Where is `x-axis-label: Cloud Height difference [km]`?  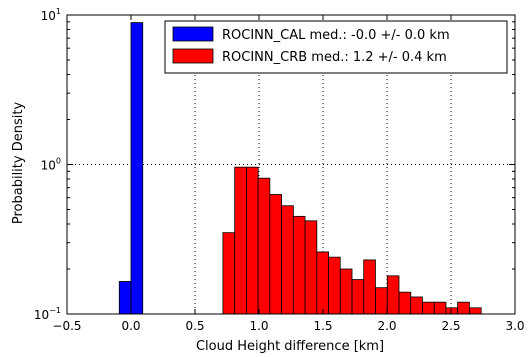
x-axis-label: Cloud Height difference [km] is located at coordinates (290, 346).